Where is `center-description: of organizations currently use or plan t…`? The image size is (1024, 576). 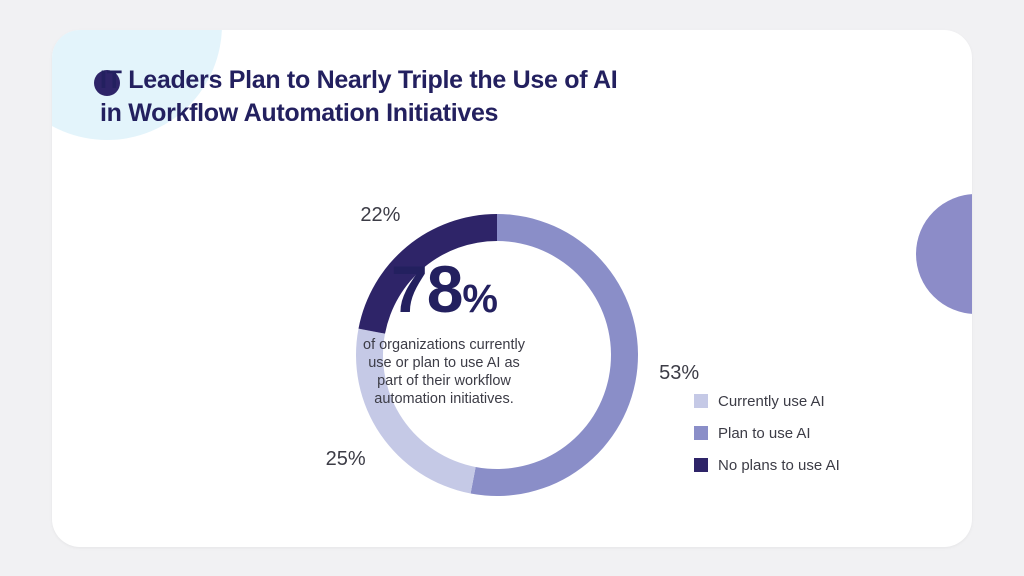 center-description: of organizations currently use or plan t… is located at coordinates (444, 372).